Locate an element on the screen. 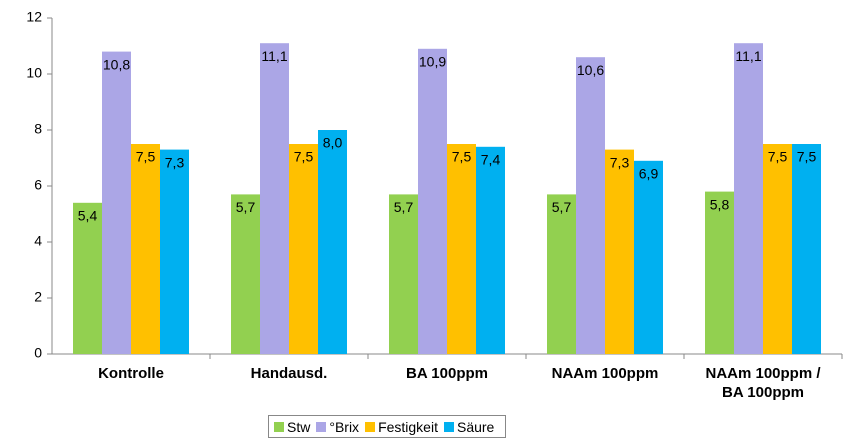 This screenshot has width=848, height=440. x-tick-label: Kontrolle is located at coordinates (131, 373).